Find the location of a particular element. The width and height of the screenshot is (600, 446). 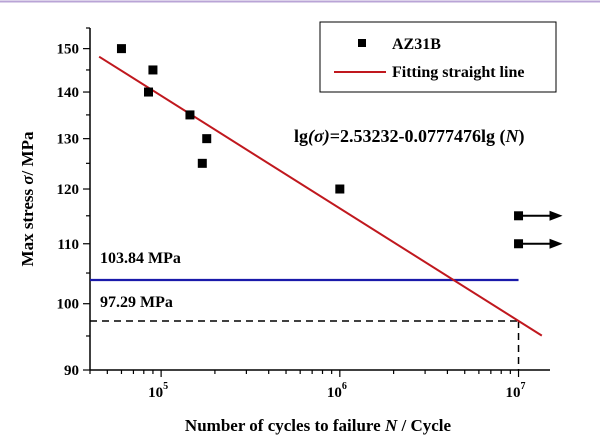

runout-markers is located at coordinates (538, 229).